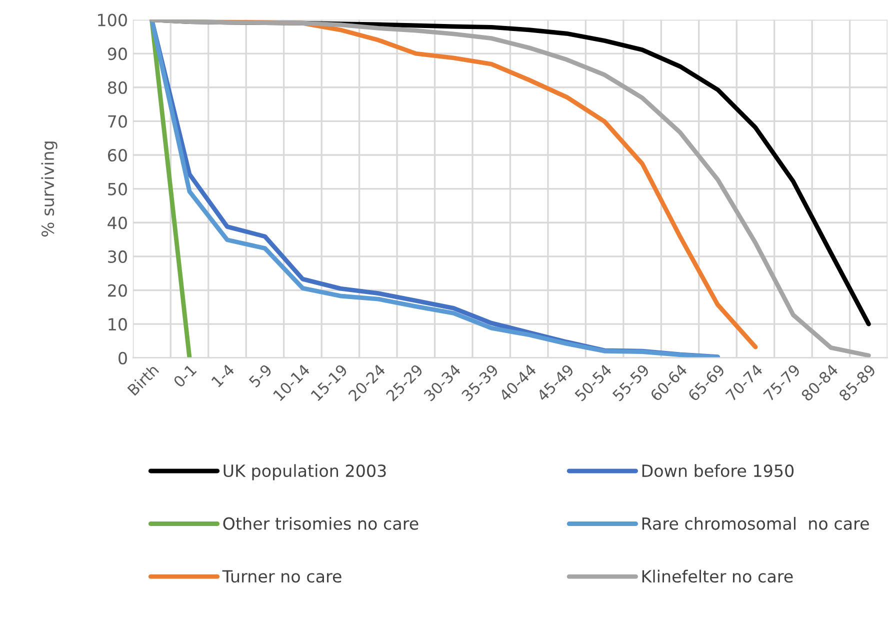 The height and width of the screenshot is (617, 892). Describe the element at coordinates (755, 523) in the screenshot. I see `legend-label: Rare chromosomal no care` at that location.